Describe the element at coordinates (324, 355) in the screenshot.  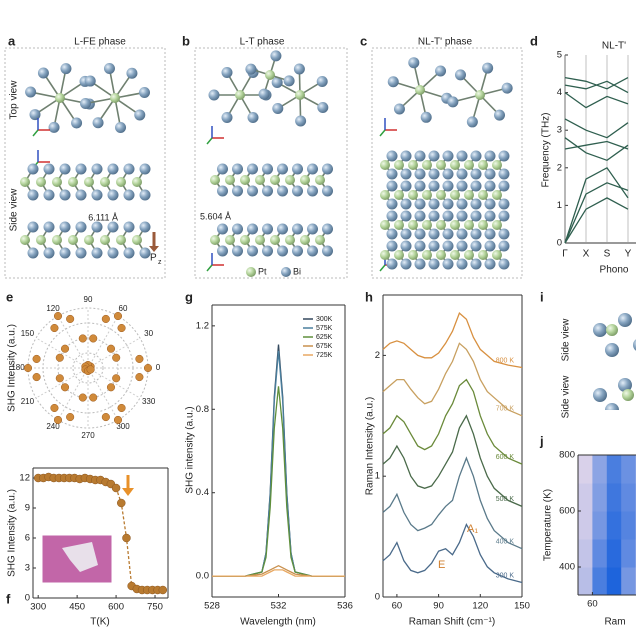
I see `legend-label: 725K` at that location.